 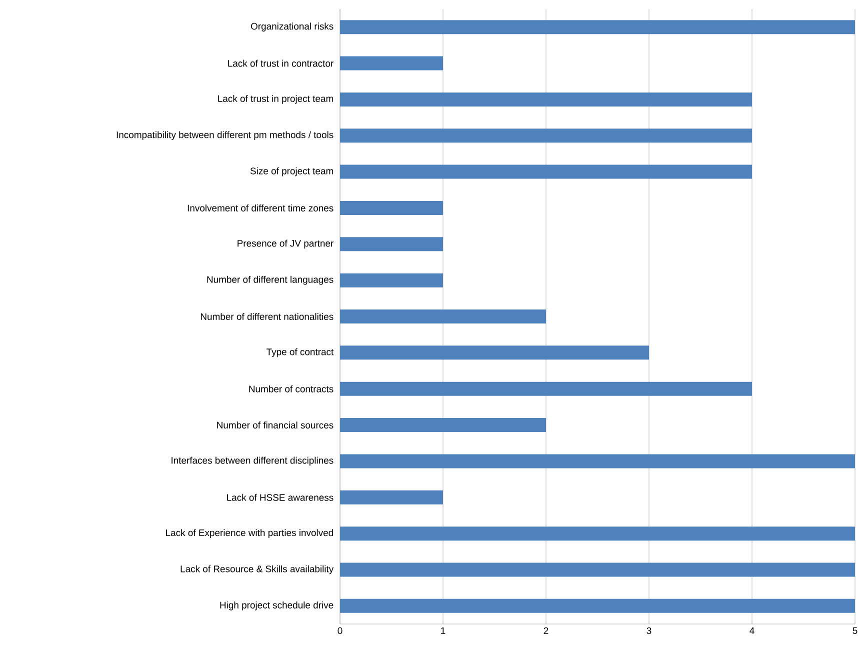 I want to click on y-tick-label: High project schedule drive, so click(x=277, y=606).